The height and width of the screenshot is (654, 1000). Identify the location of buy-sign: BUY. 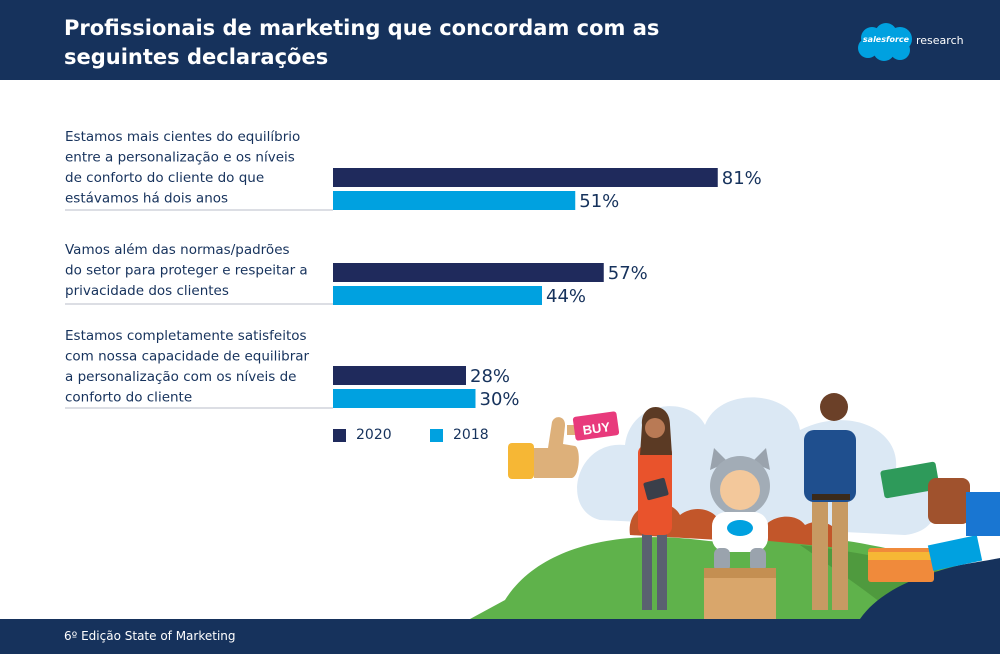
(593, 426).